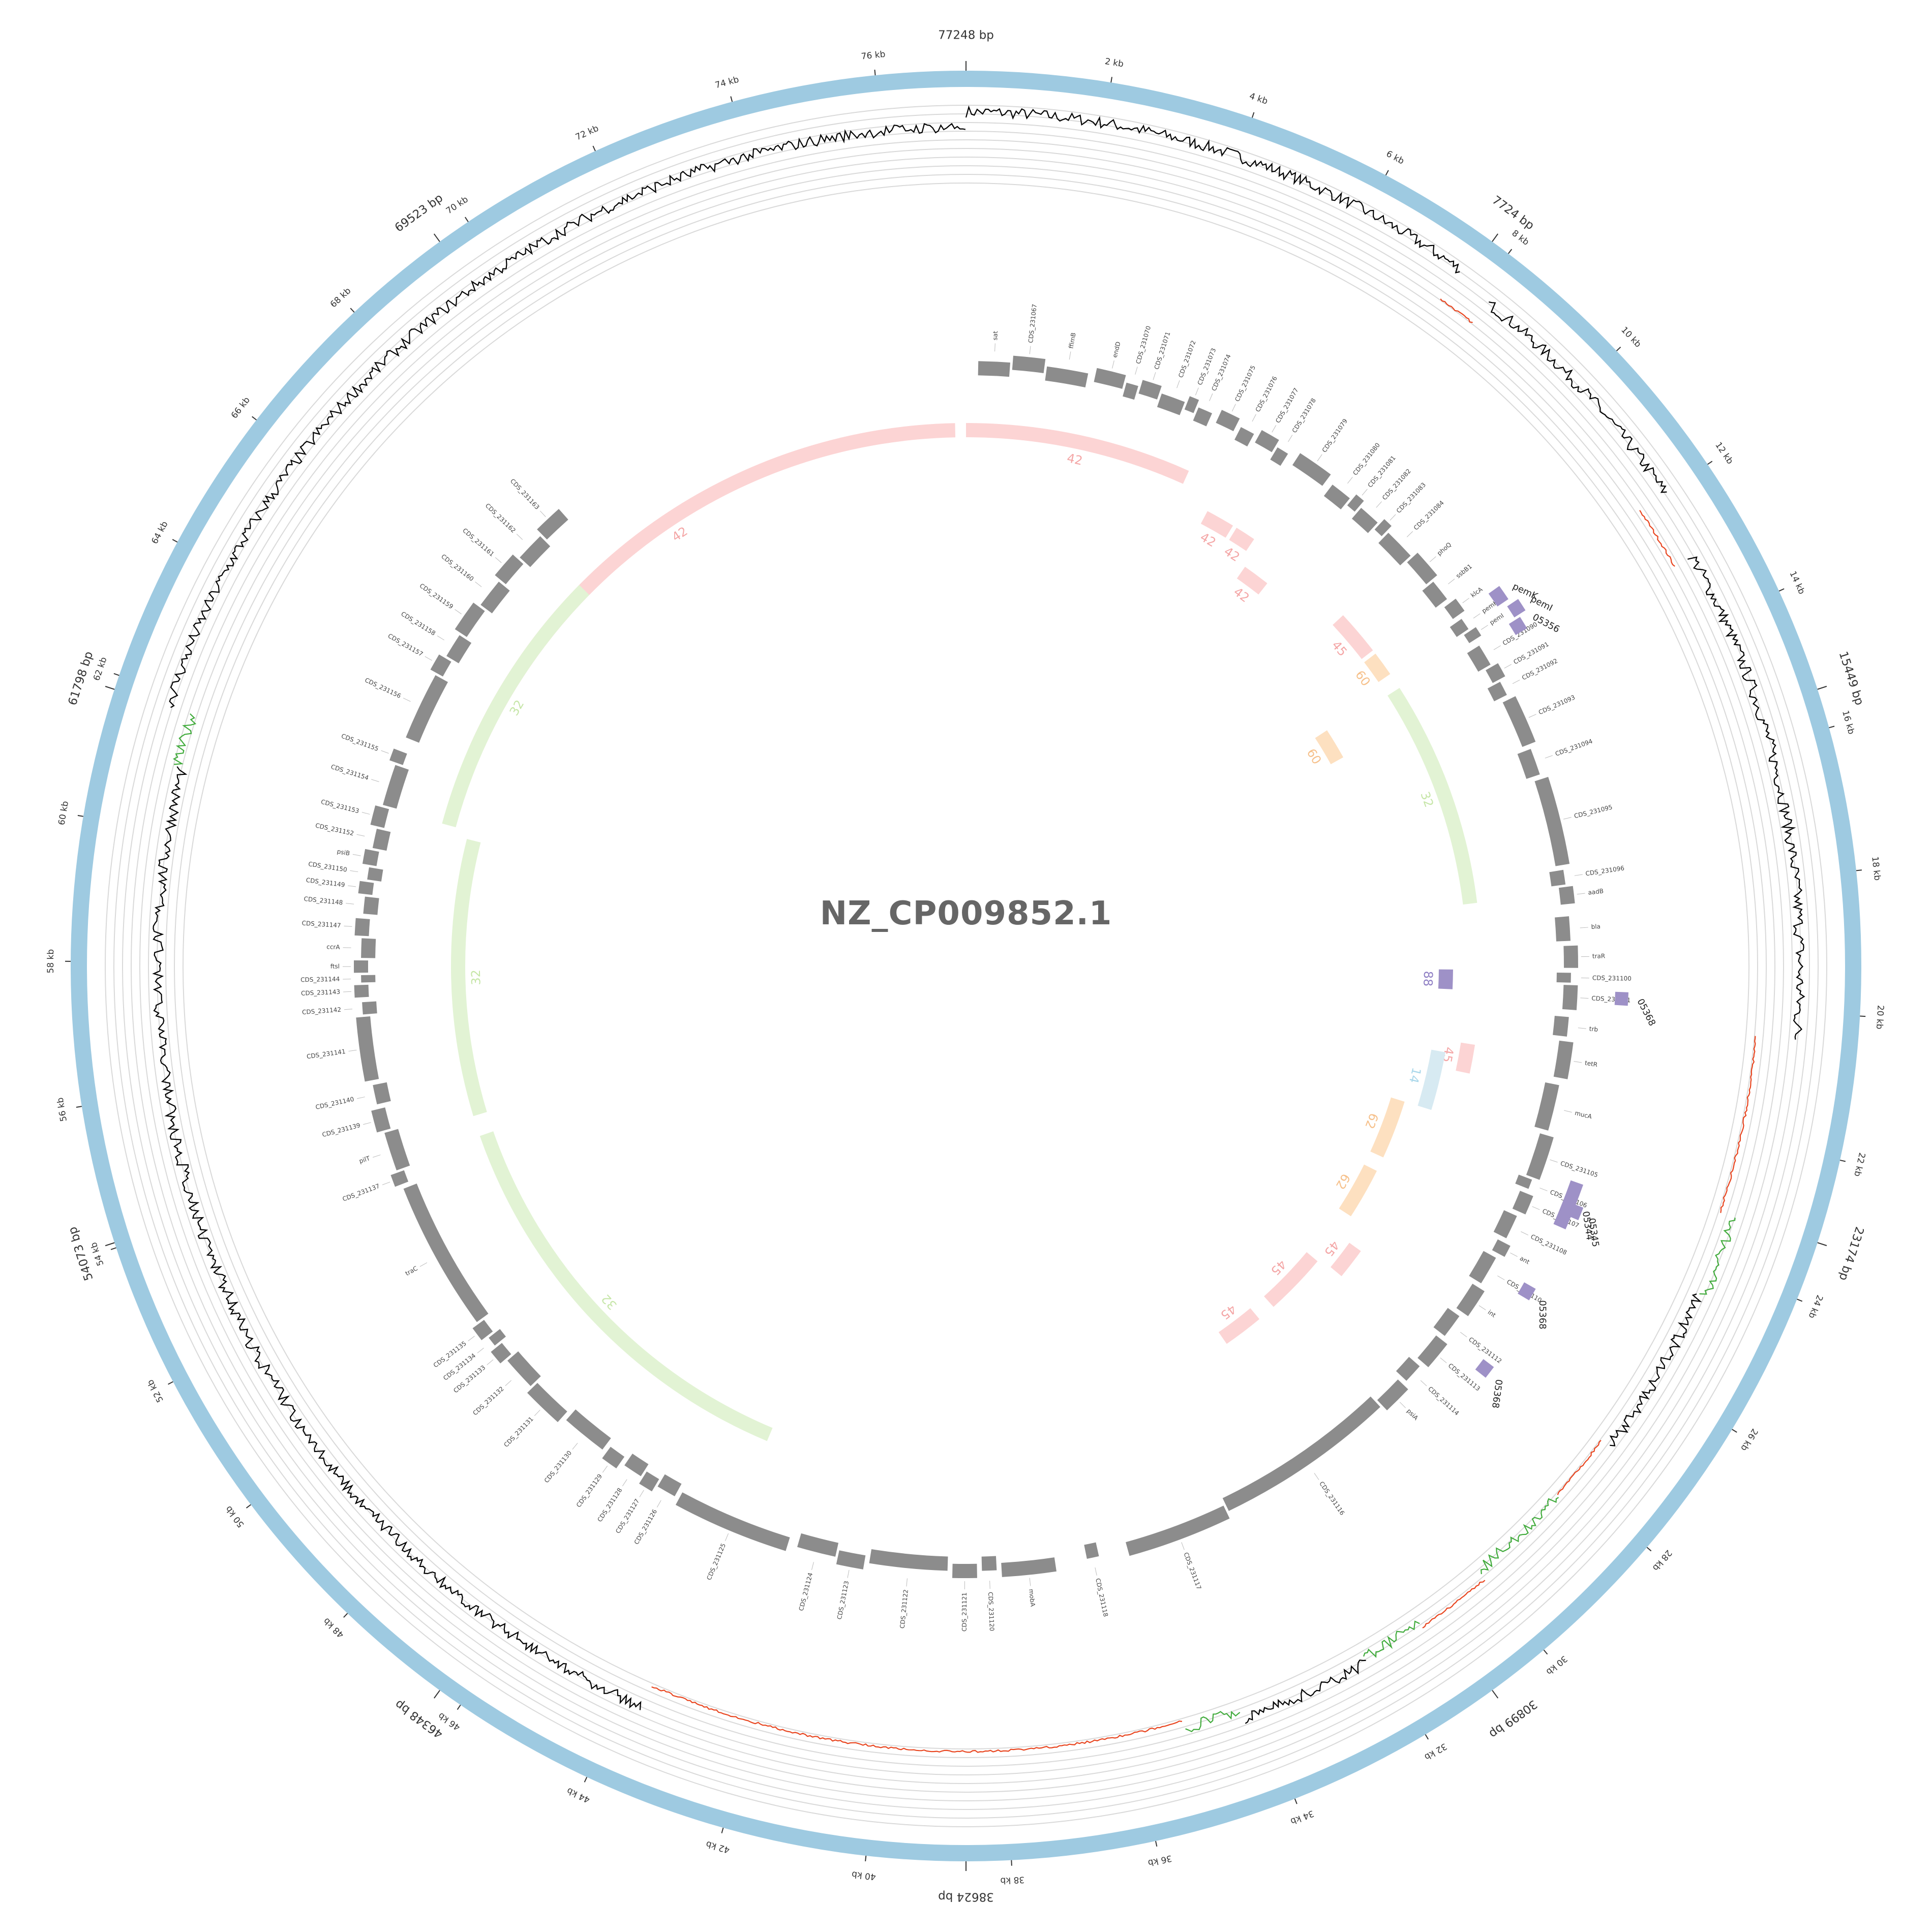 This screenshot has height=1932, width=1932. I want to click on ref-tick-mark, so click(1495, 238).